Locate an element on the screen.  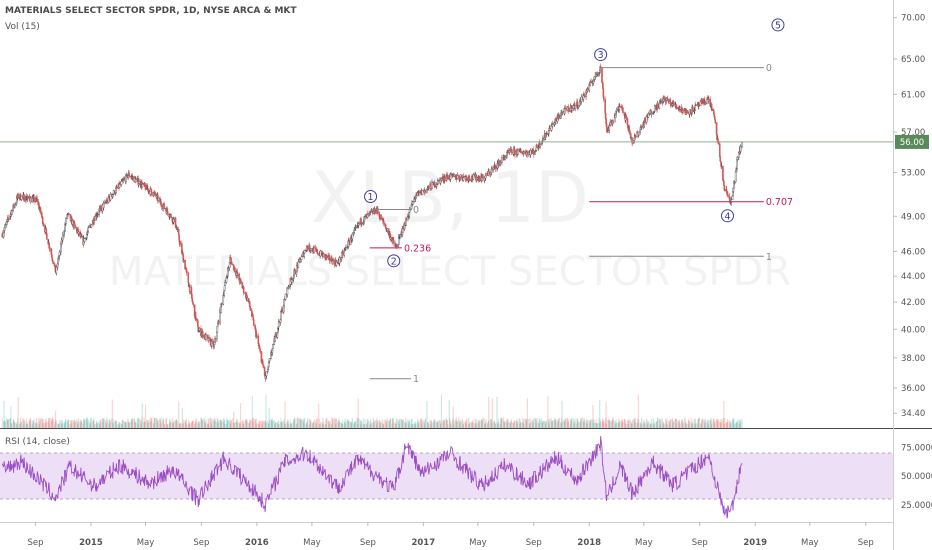
fib-level-label: 0.707 is located at coordinates (779, 202).